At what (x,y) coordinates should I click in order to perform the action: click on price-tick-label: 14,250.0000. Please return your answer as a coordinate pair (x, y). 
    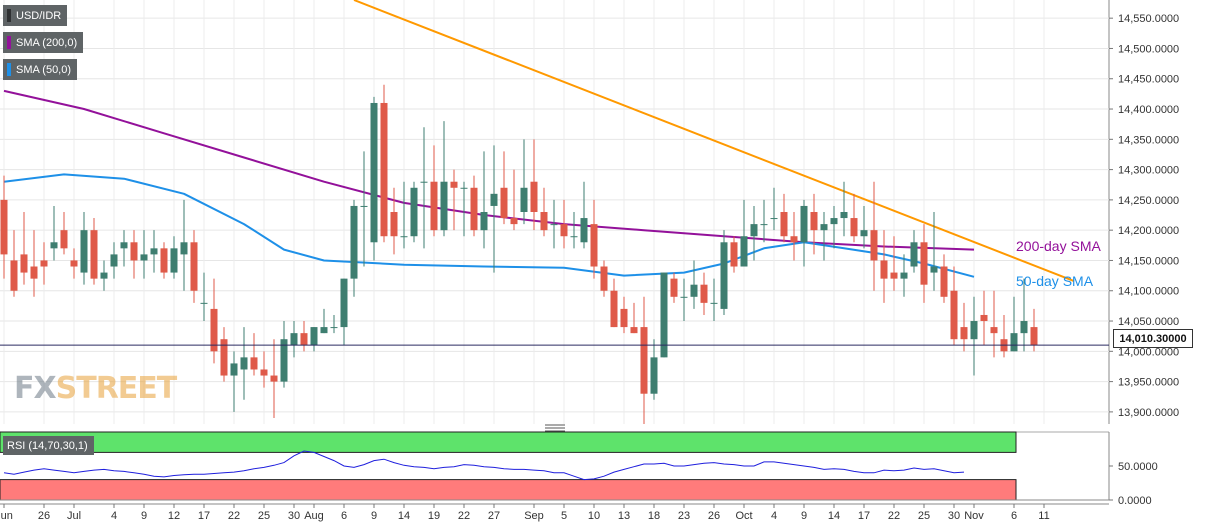
    Looking at the image, I should click on (1148, 201).